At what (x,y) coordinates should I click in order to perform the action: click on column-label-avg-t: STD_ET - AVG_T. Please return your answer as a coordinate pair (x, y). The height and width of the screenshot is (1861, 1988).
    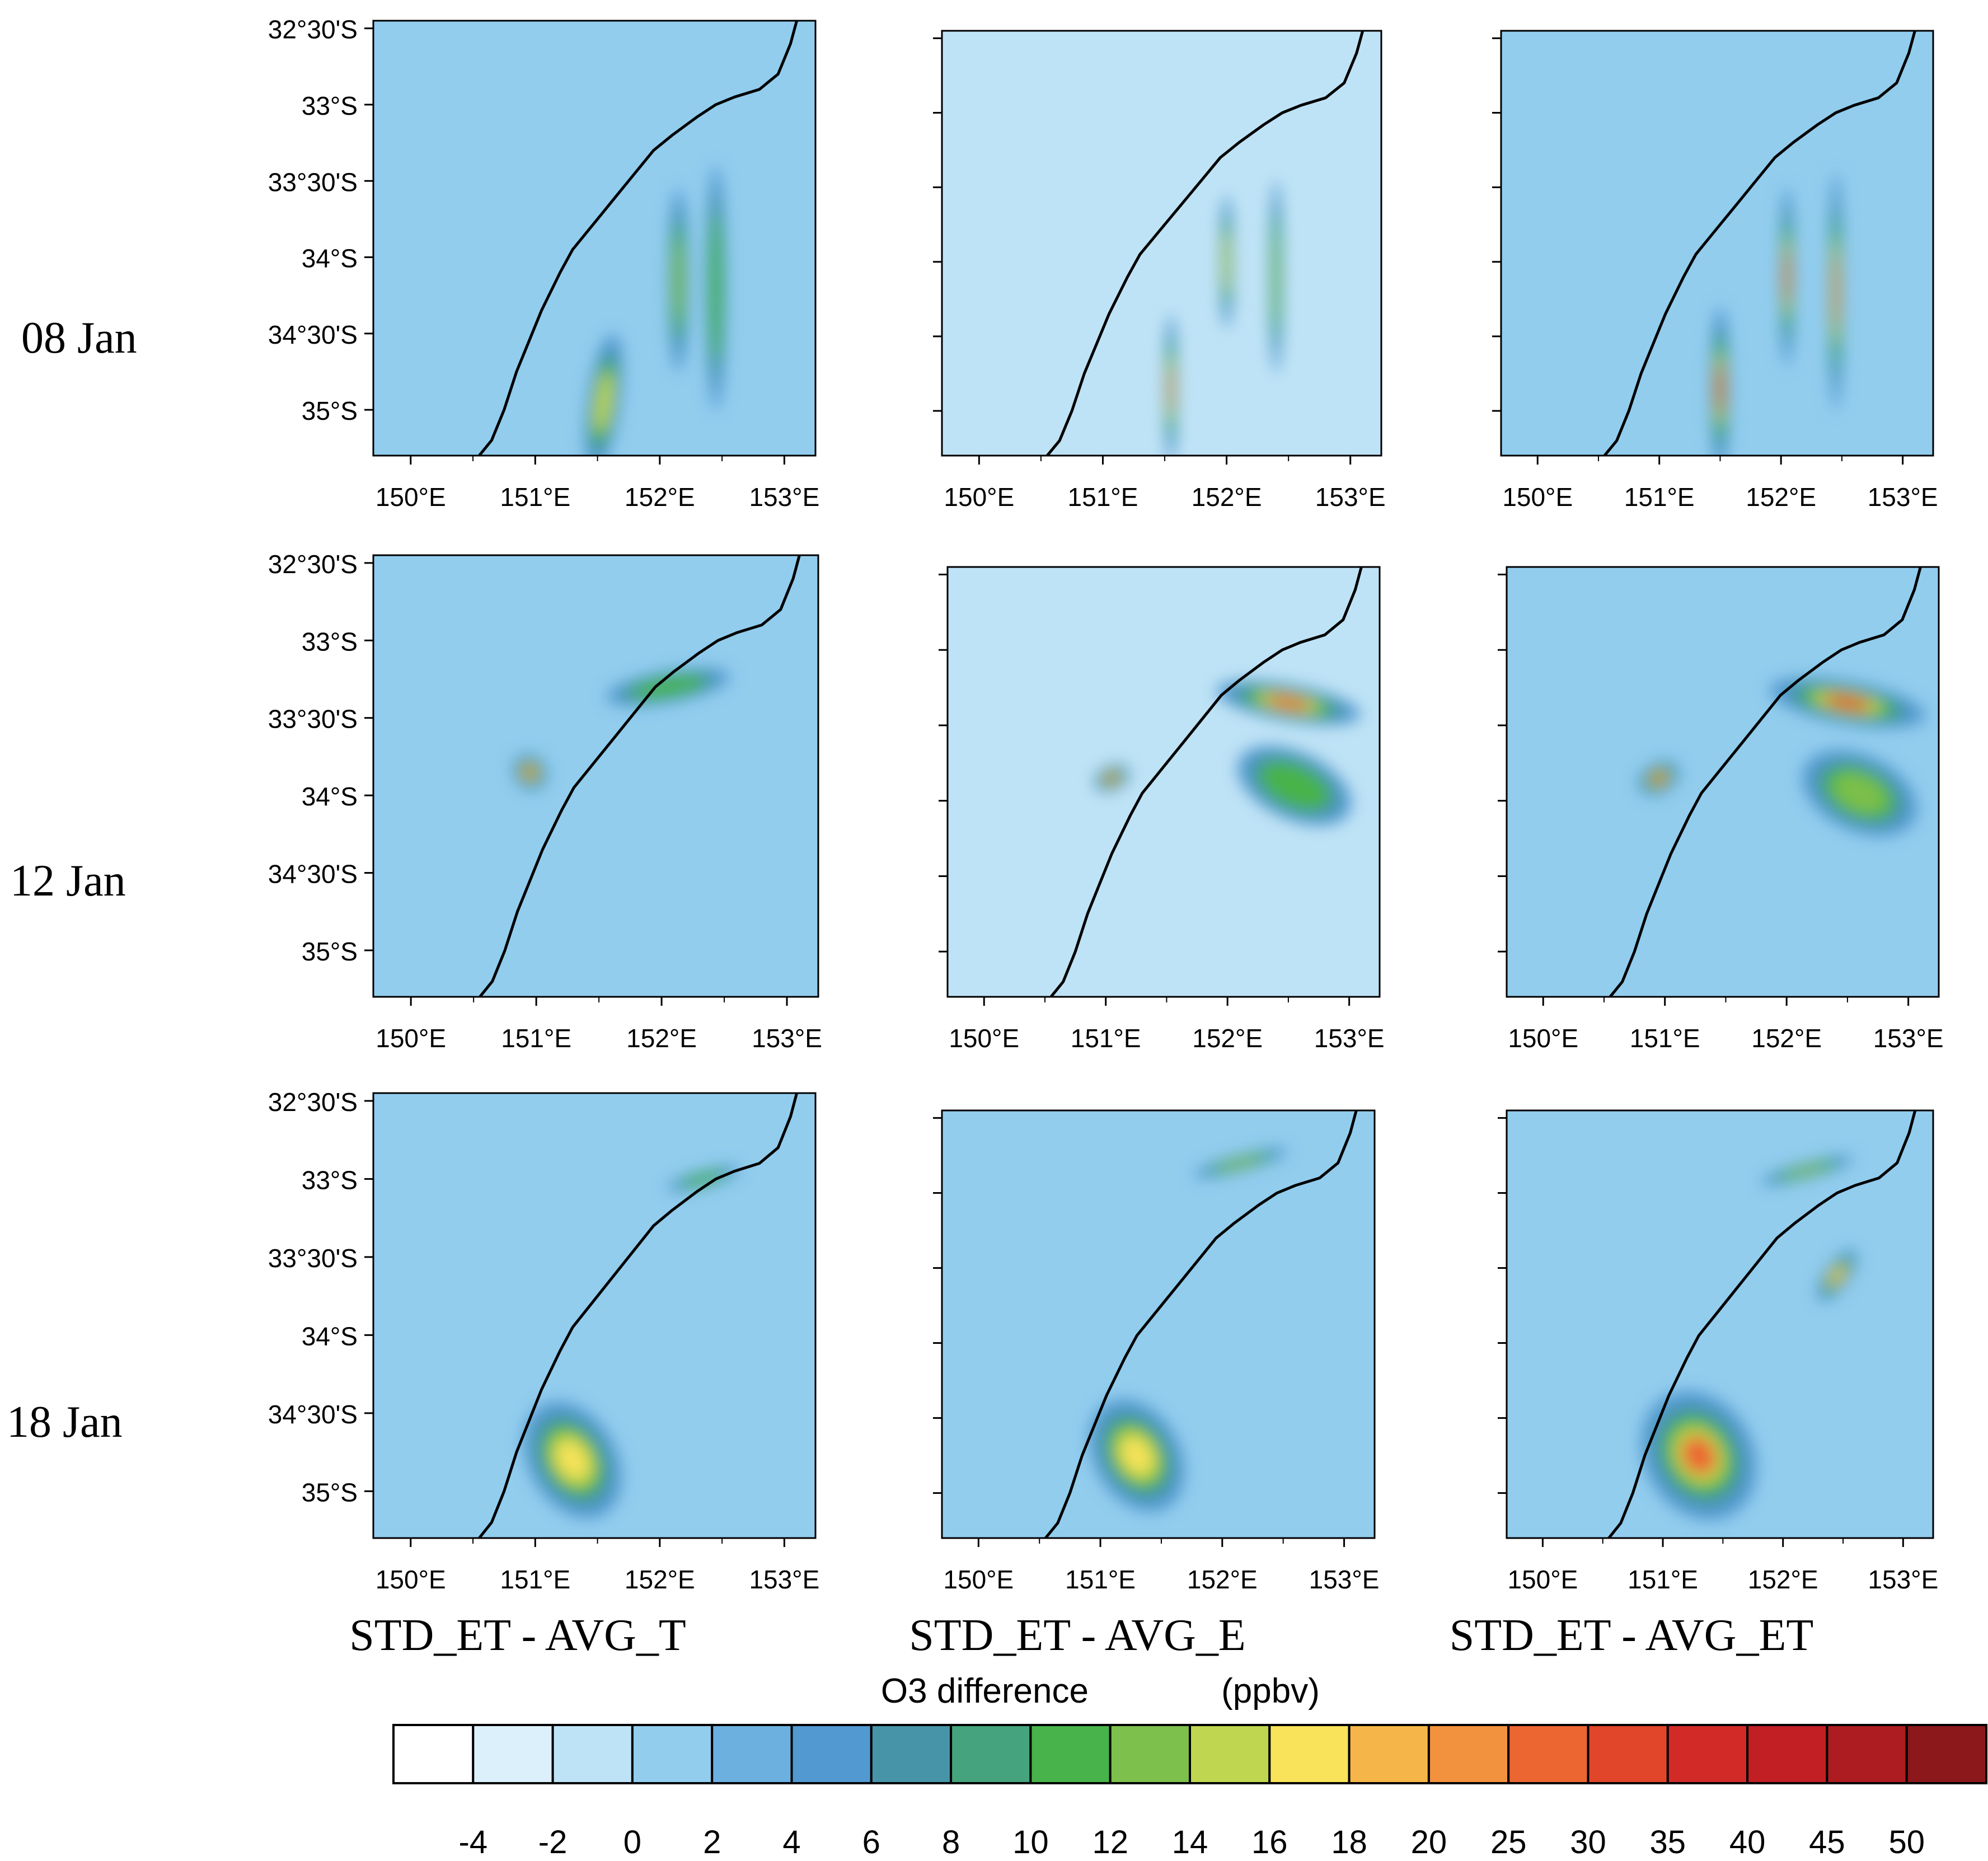
    Looking at the image, I should click on (517, 1635).